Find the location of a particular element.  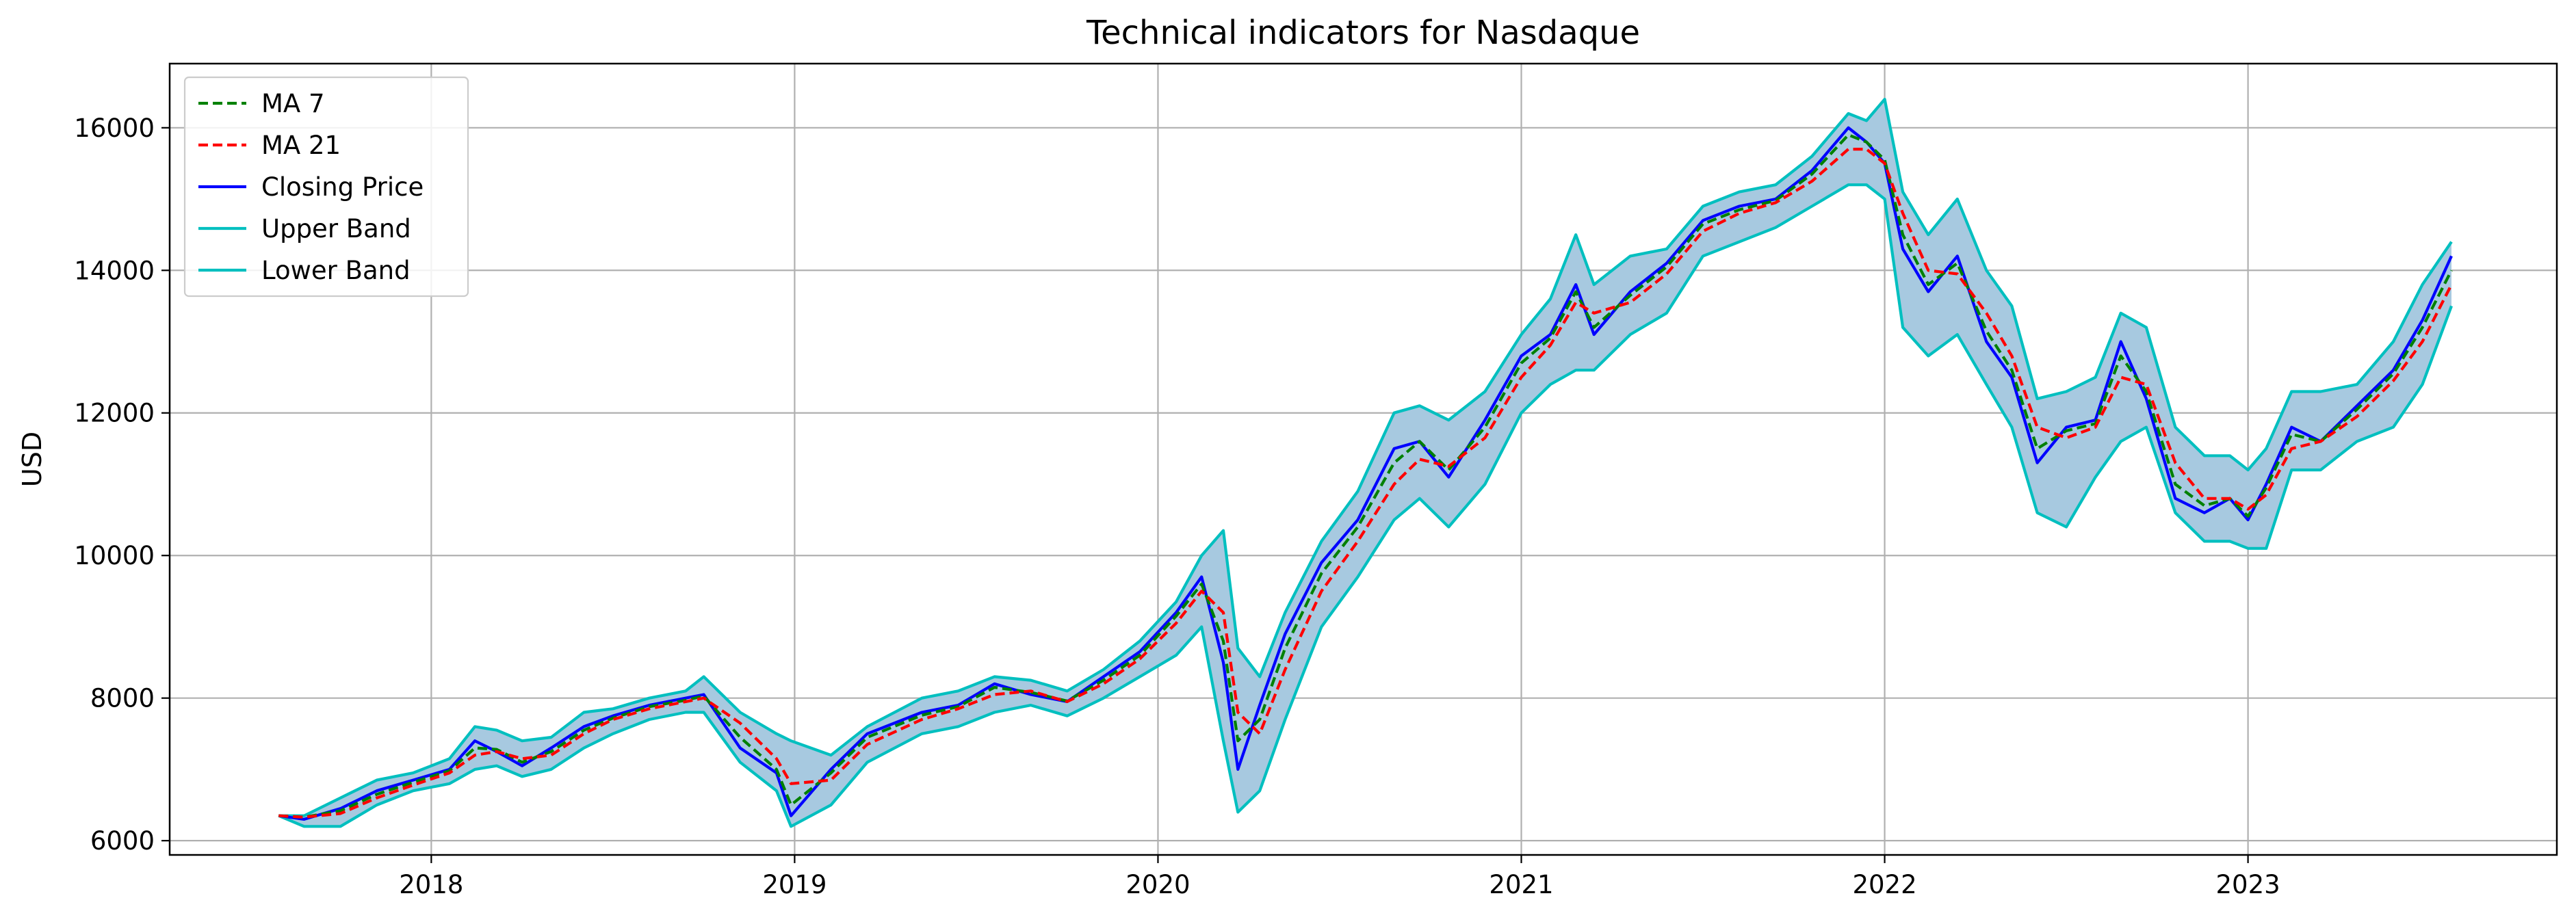

legend-label: Upper Band is located at coordinates (336, 229).